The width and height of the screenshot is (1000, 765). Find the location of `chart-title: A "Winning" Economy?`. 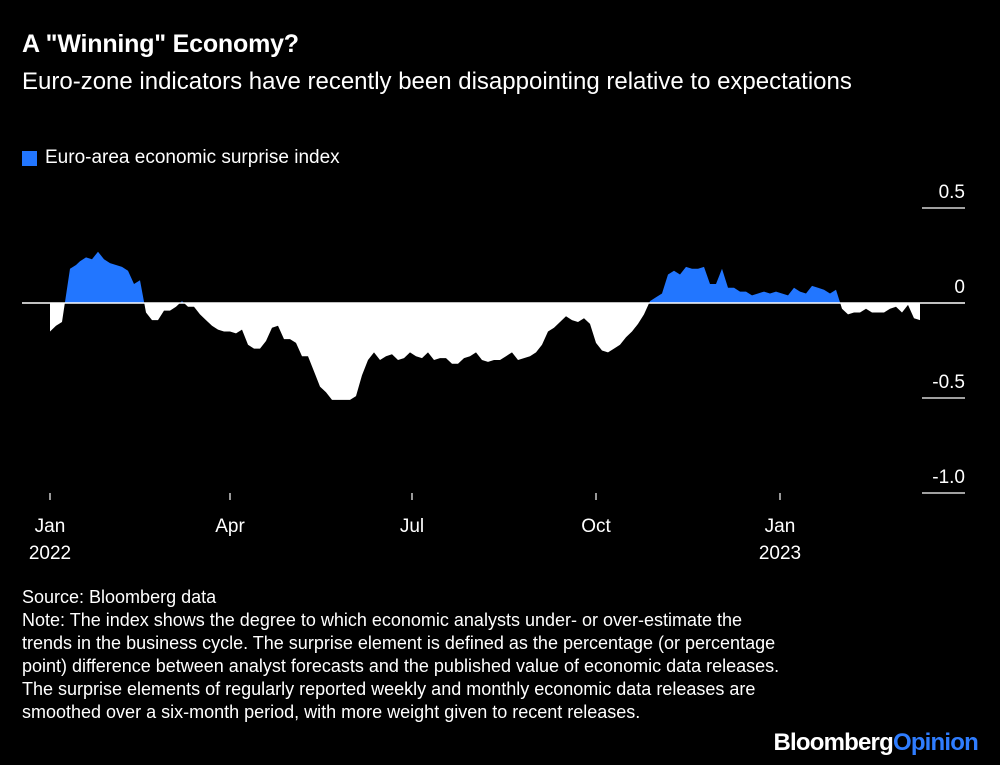

chart-title: A "Winning" Economy? is located at coordinates (160, 44).